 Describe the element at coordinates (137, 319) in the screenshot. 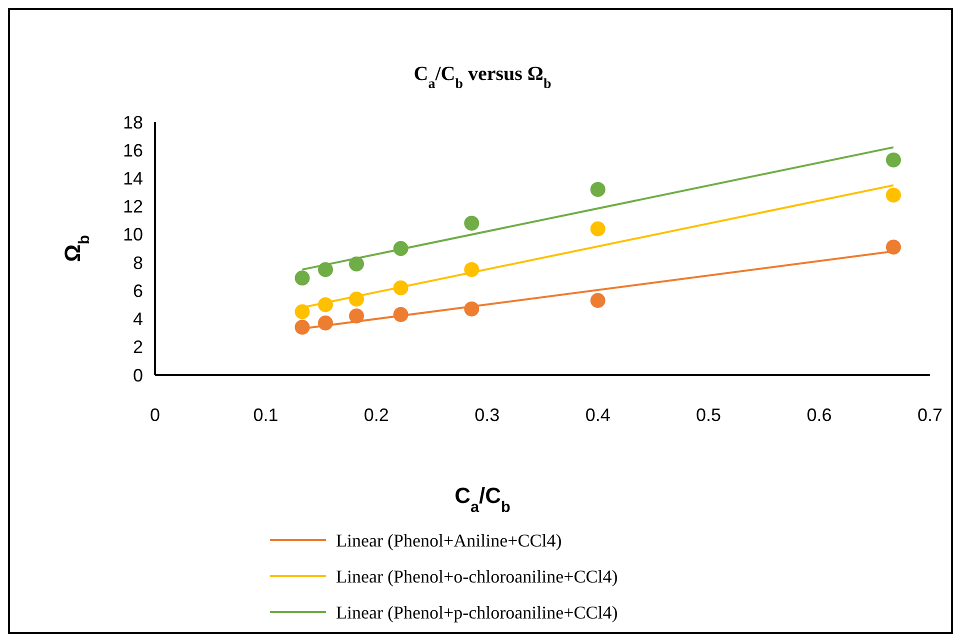

I see `y-tick-label: 4` at that location.